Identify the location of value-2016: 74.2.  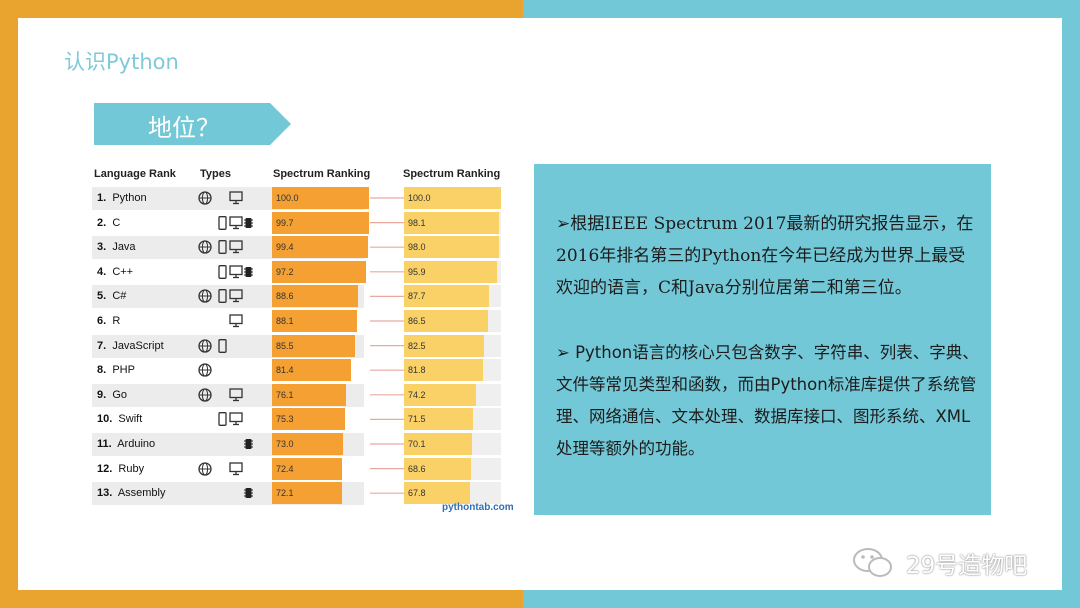
(417, 394).